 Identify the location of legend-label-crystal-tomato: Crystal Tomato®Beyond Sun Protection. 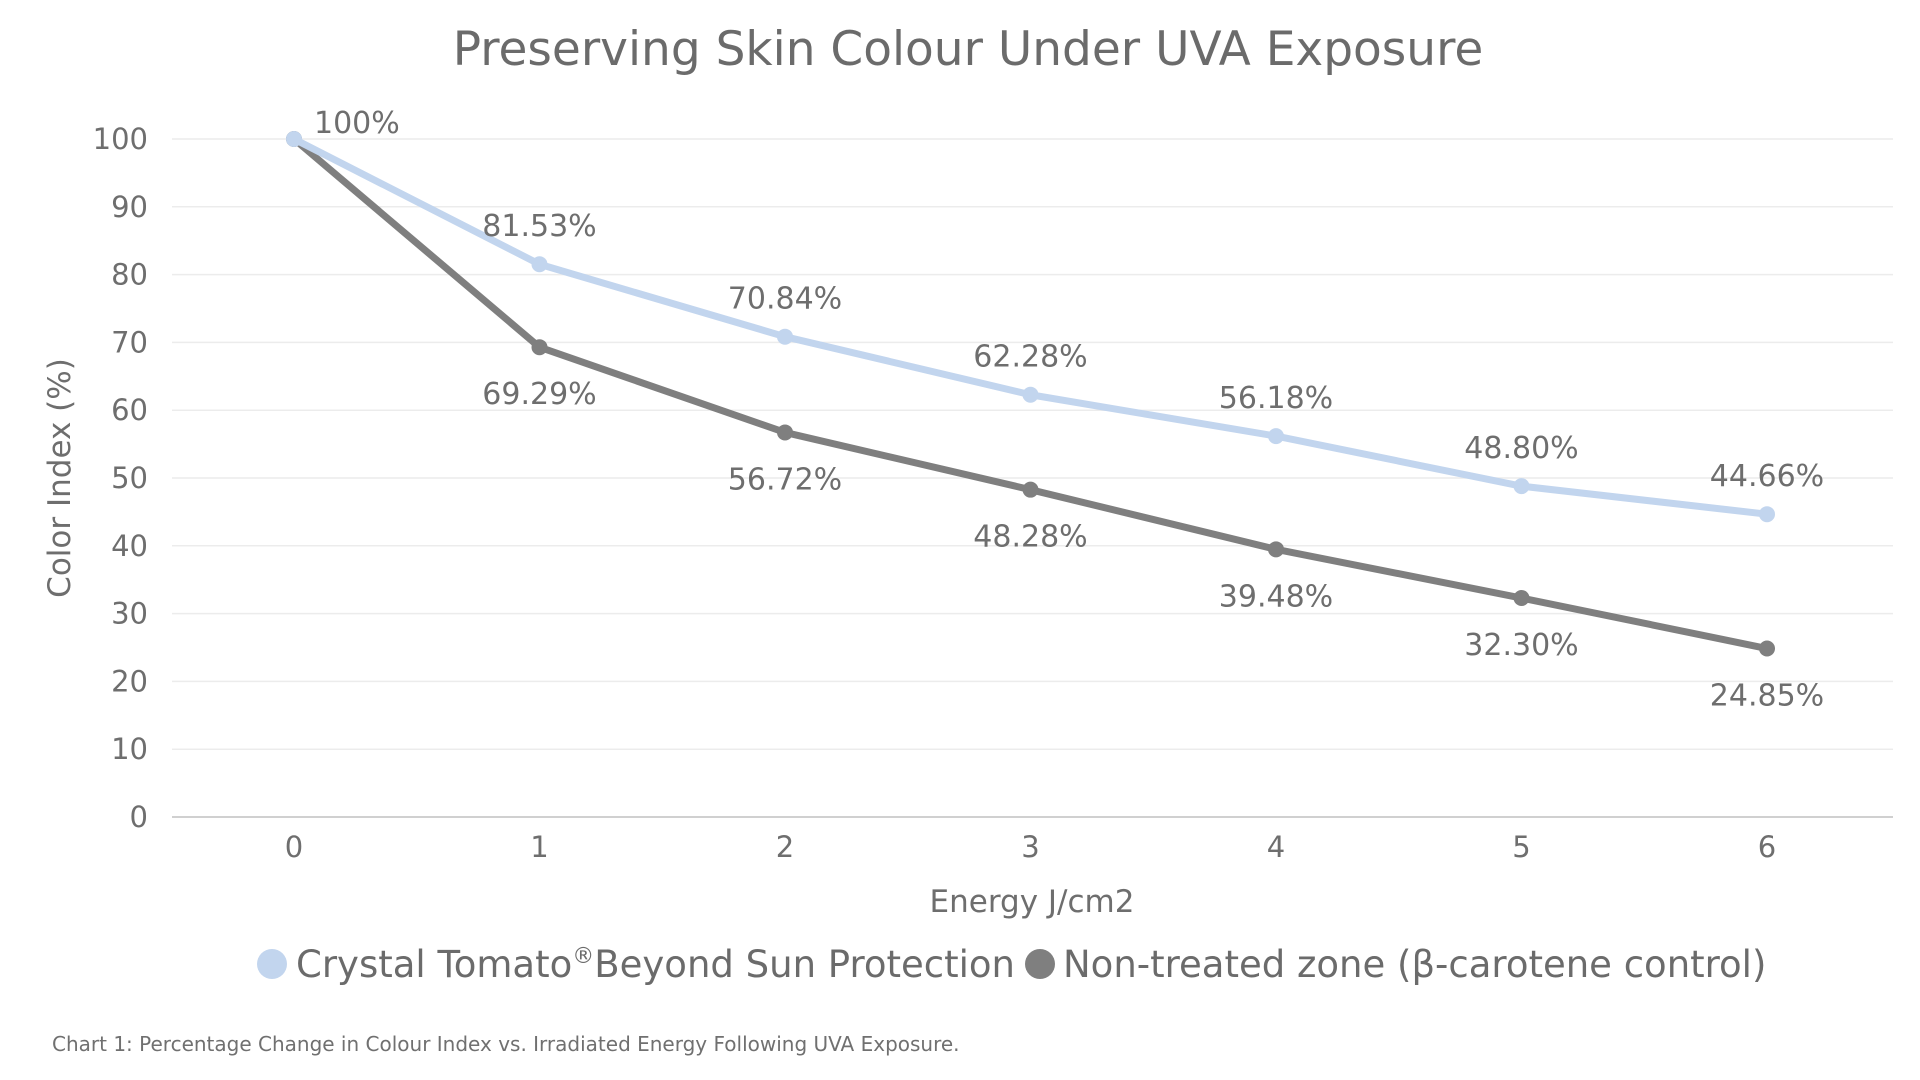
(655, 964).